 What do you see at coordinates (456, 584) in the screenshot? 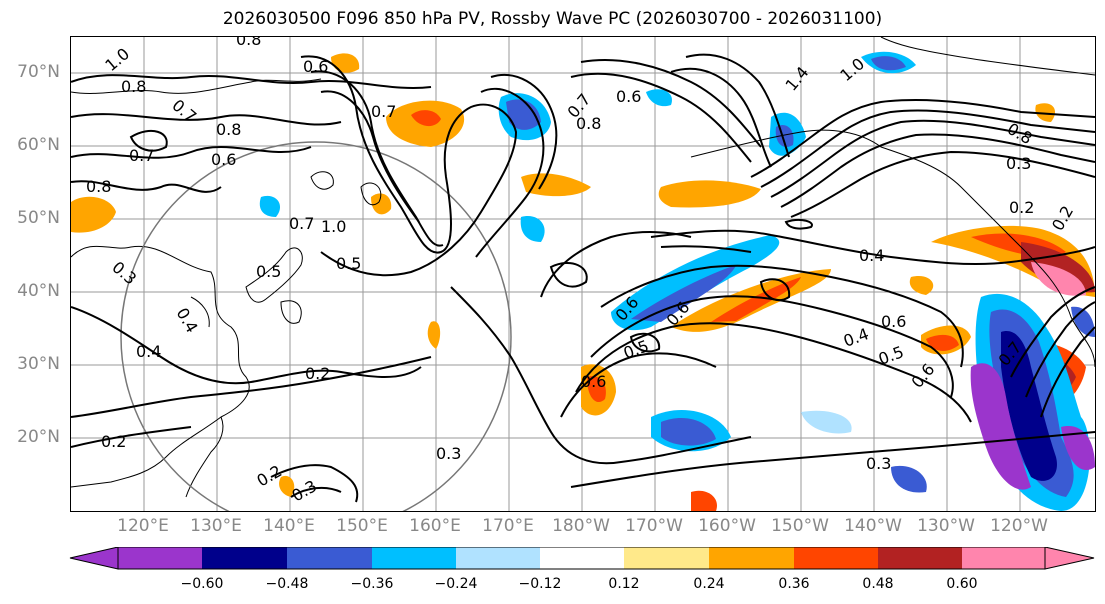
I see `colorbar-tick-label: −0.24` at bounding box center [456, 584].